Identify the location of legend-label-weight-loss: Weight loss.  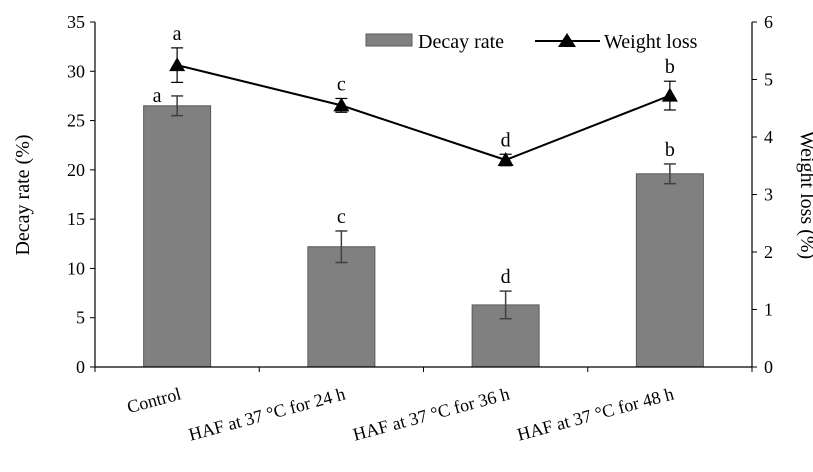
(651, 42).